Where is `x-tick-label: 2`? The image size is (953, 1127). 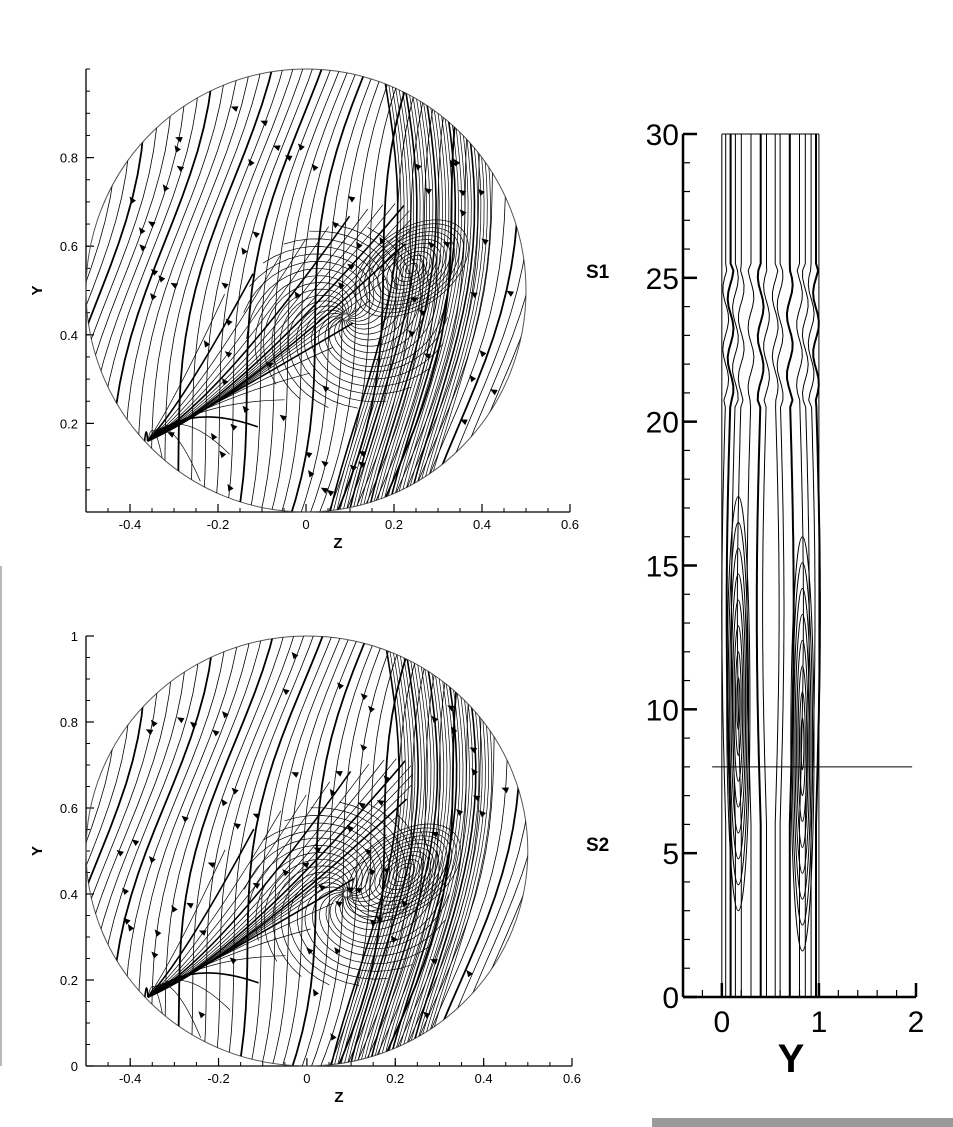 x-tick-label: 2 is located at coordinates (916, 1022).